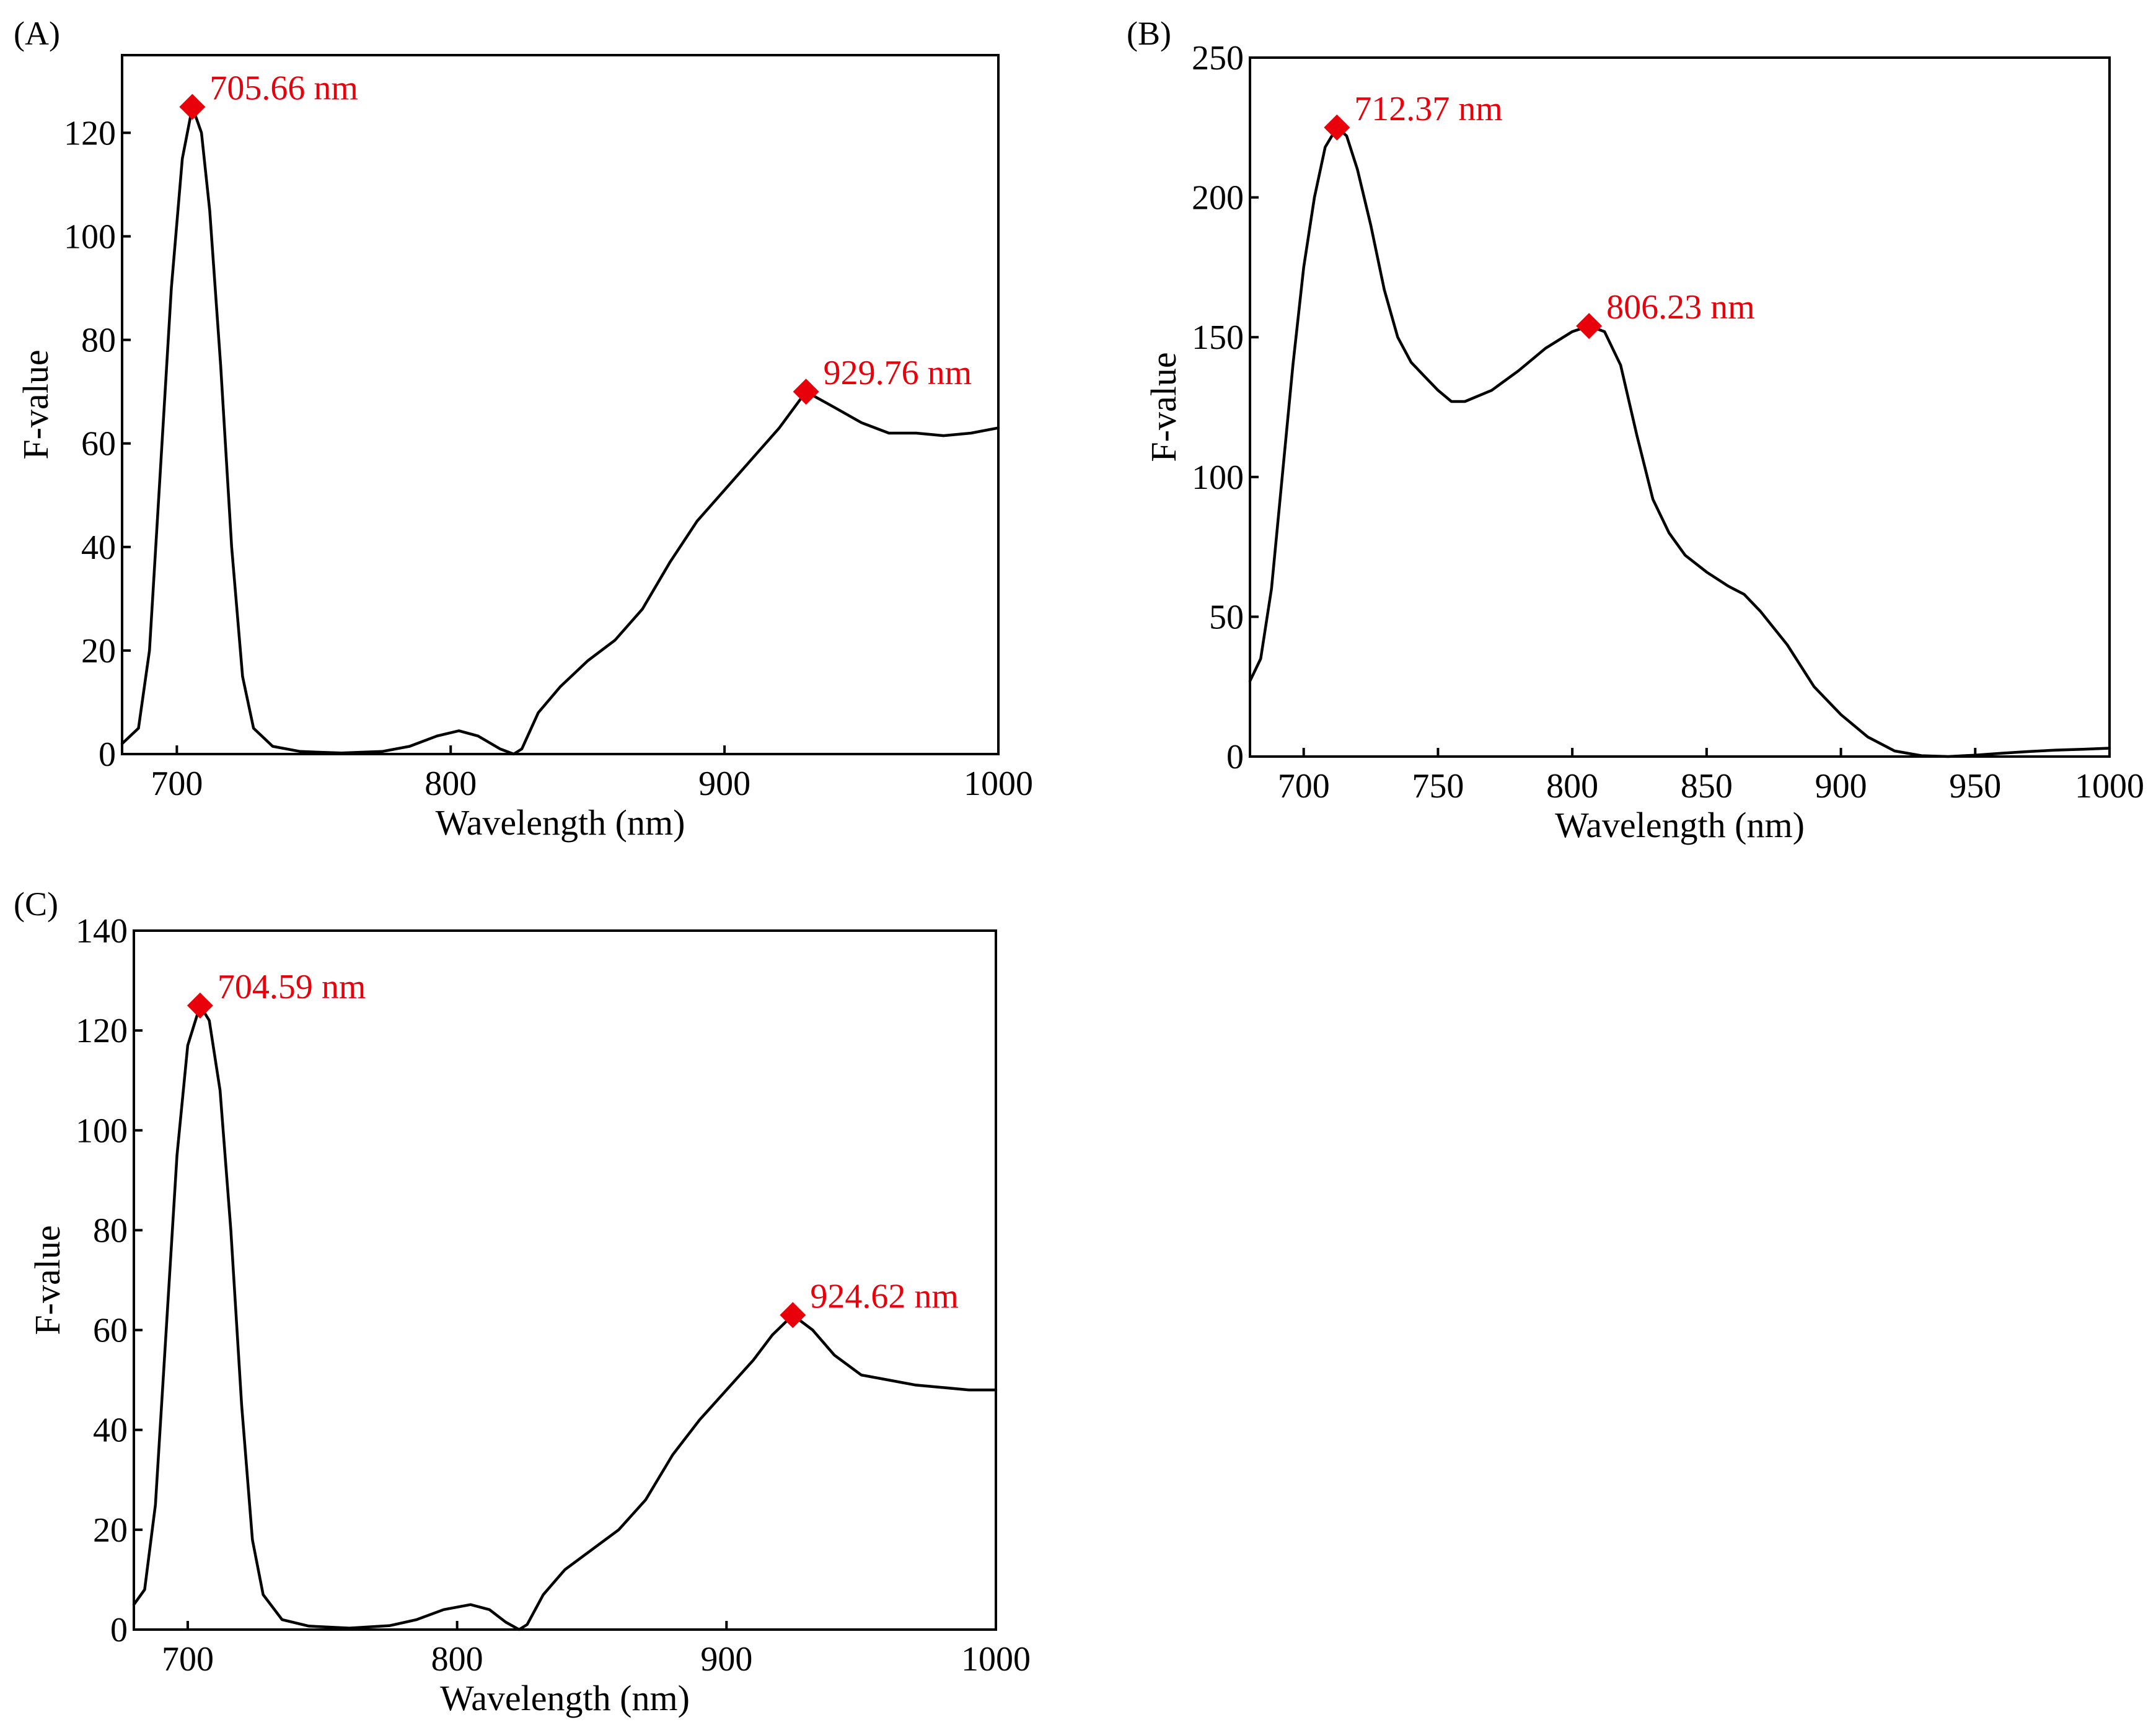 Image resolution: width=2156 pixels, height=1725 pixels. I want to click on panel-label: (B), so click(1149, 33).